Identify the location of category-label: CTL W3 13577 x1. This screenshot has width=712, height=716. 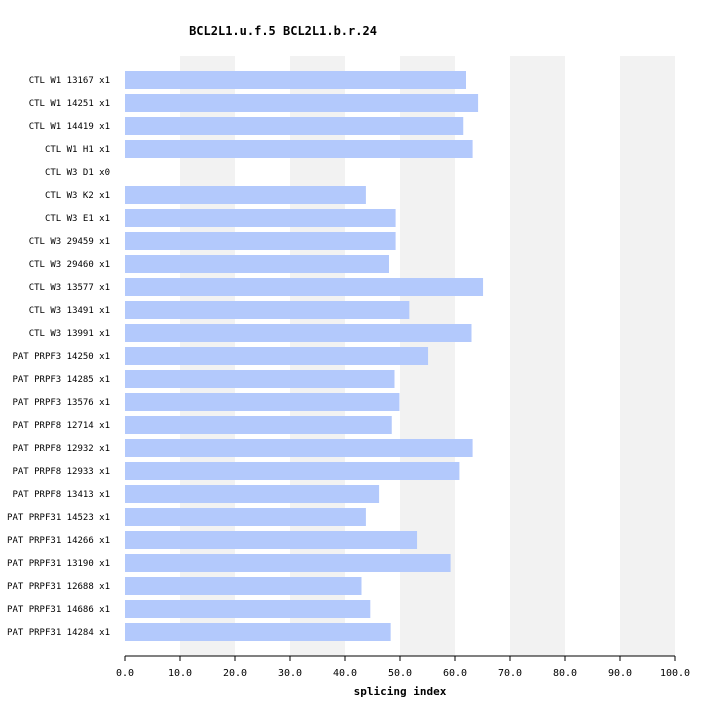
(69, 288).